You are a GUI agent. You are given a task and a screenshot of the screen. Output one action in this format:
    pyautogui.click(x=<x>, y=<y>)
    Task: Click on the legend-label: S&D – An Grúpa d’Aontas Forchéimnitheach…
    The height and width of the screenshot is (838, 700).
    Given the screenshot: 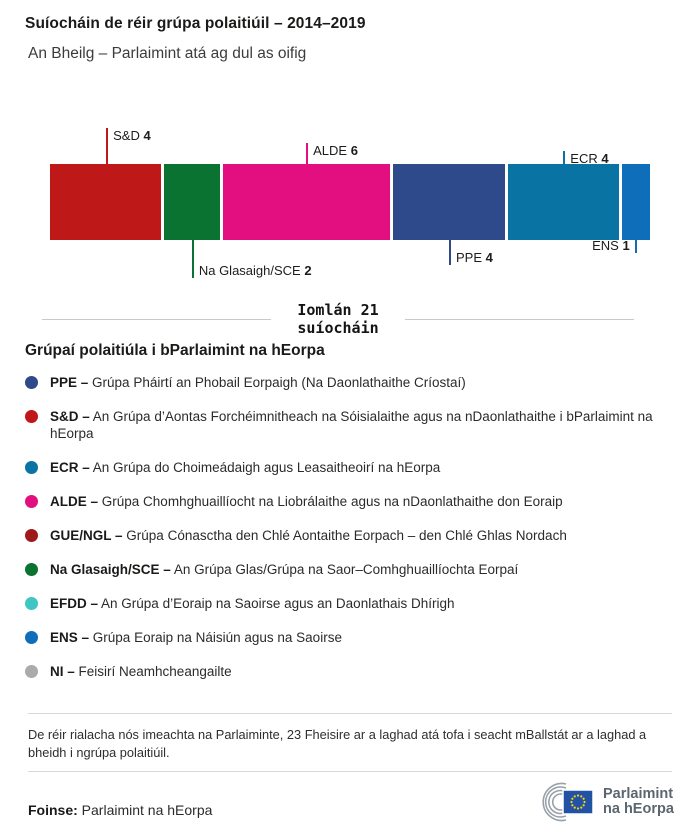 What is the action you would take?
    pyautogui.click(x=356, y=425)
    